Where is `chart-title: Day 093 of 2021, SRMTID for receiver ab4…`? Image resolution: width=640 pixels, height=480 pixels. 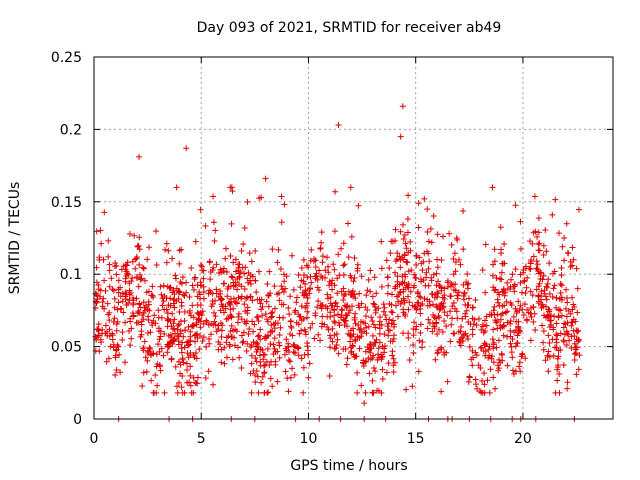
chart-title: Day 093 of 2021, SRMTID for receiver ab4… is located at coordinates (349, 28).